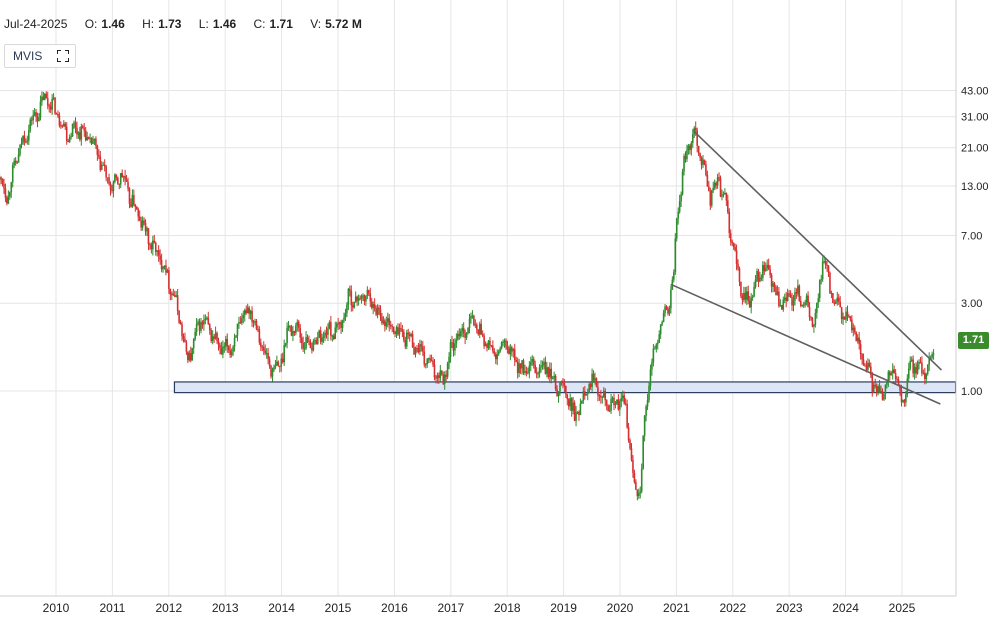 The width and height of the screenshot is (995, 620). What do you see at coordinates (259, 24) in the screenshot?
I see `close-label: C:` at bounding box center [259, 24].